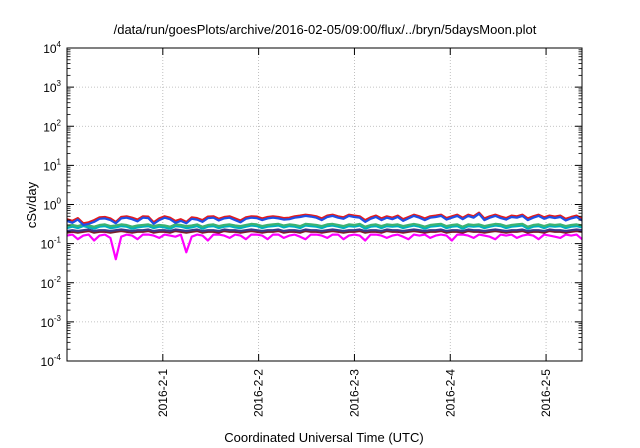  I want to click on x-tick-label: 2016-2-1, so click(163, 393).